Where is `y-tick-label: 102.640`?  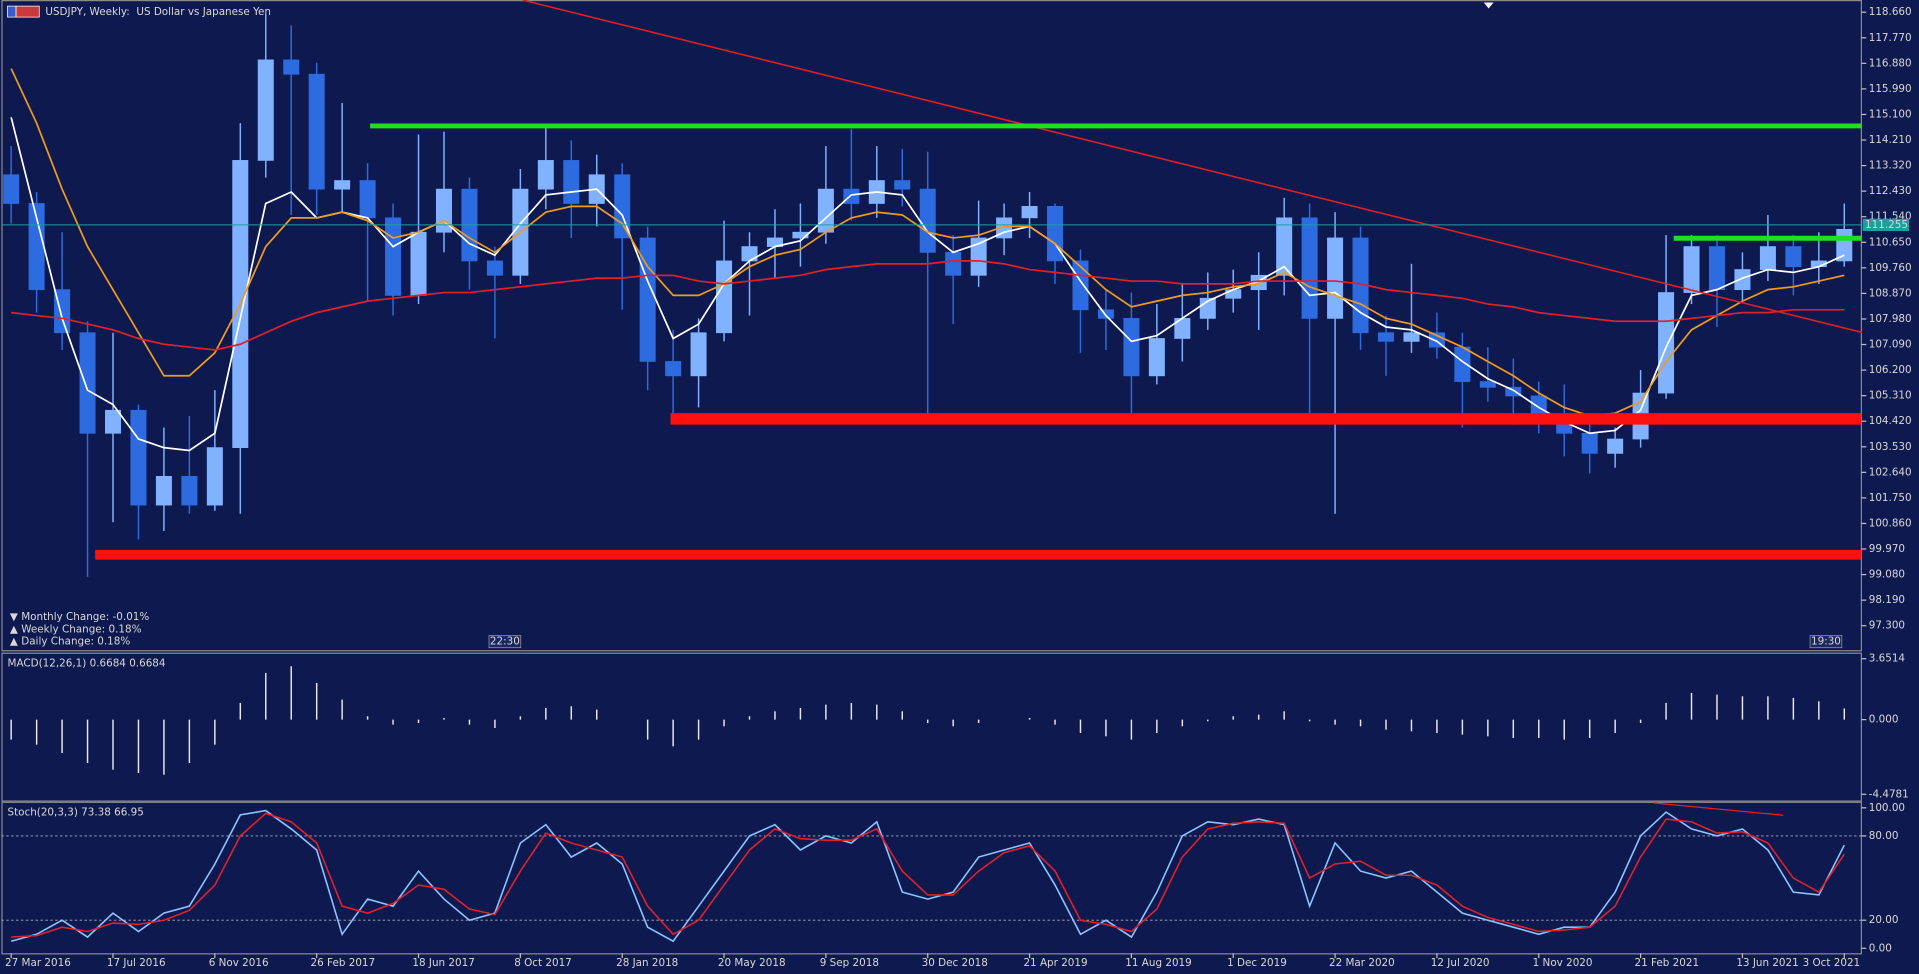 y-tick-label: 102.640 is located at coordinates (1890, 472).